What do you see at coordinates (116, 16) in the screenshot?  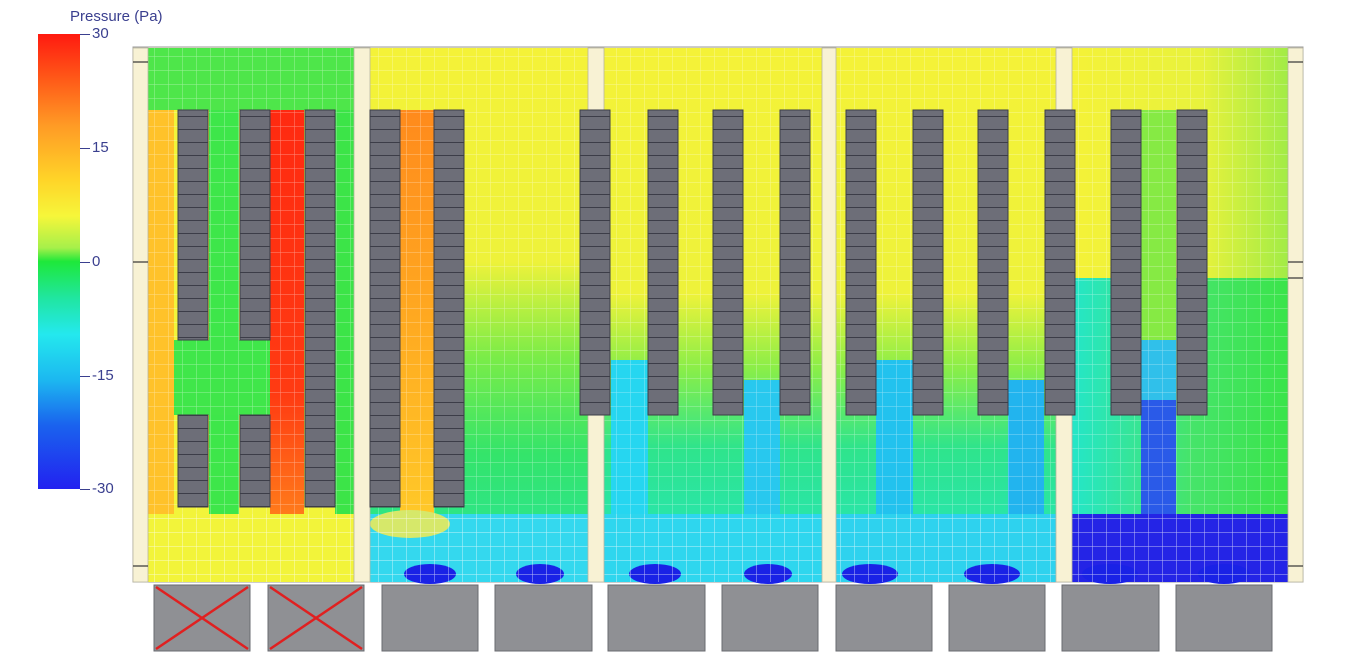 I see `legend-title: Pressure (Pa)` at bounding box center [116, 16].